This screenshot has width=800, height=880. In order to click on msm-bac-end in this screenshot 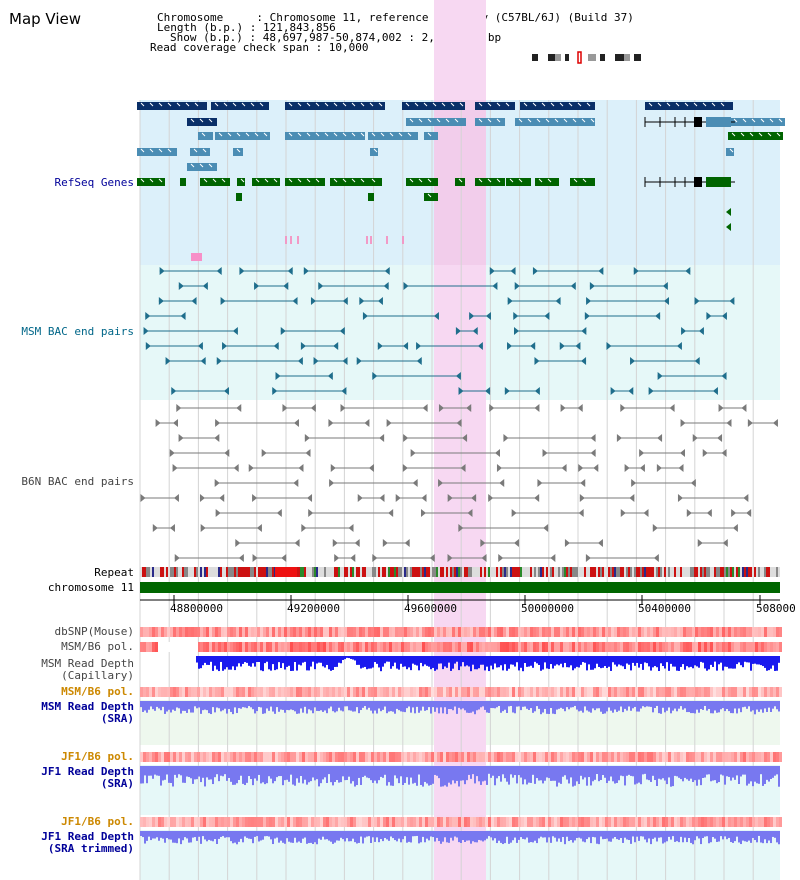, I will do `click(601, 271)`.